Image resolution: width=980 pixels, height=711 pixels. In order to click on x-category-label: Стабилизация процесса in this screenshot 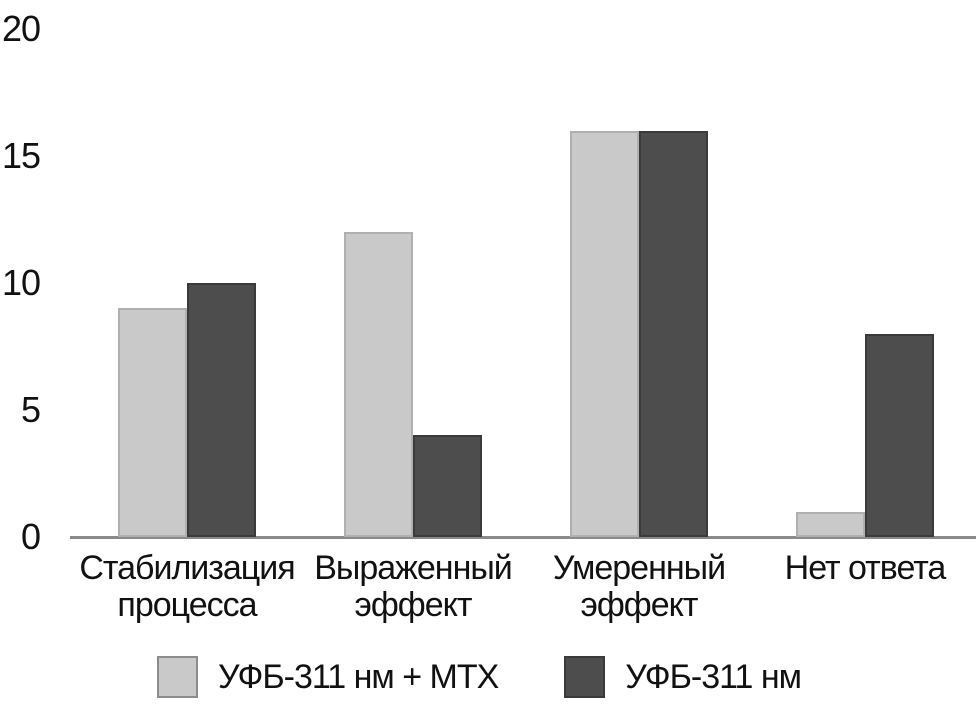, I will do `click(187, 587)`.